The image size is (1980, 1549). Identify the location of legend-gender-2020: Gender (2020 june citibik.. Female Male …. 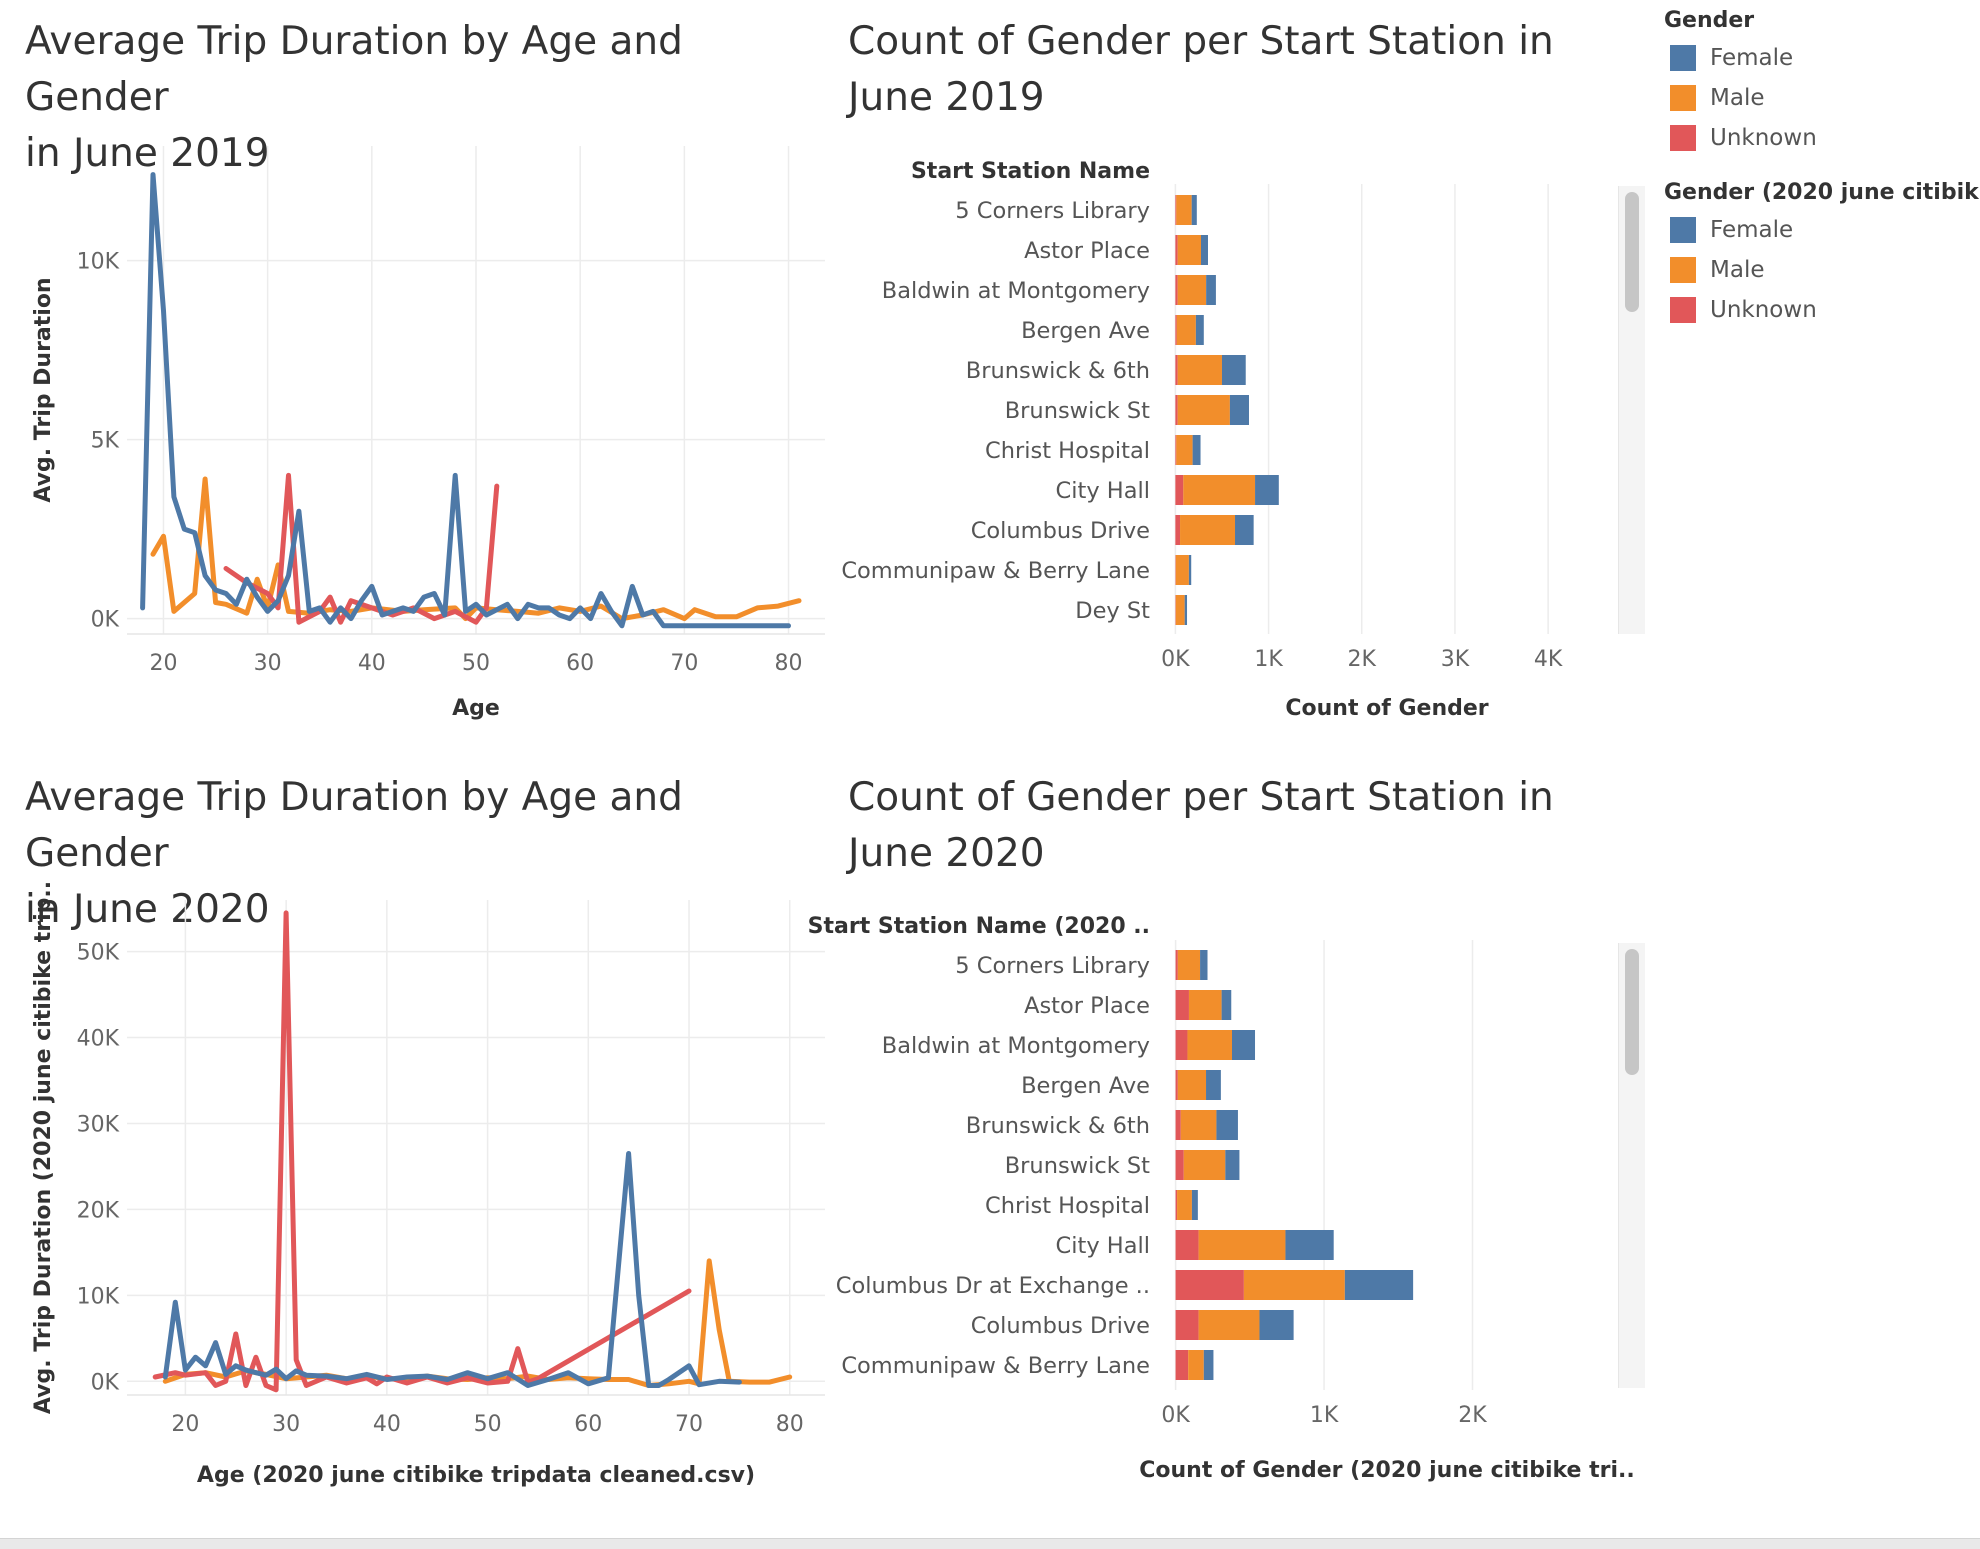
(1822, 253).